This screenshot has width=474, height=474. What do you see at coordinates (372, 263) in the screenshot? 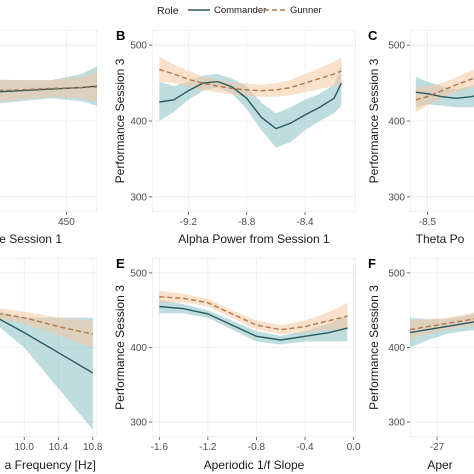
I see `panel-label: F` at bounding box center [372, 263].